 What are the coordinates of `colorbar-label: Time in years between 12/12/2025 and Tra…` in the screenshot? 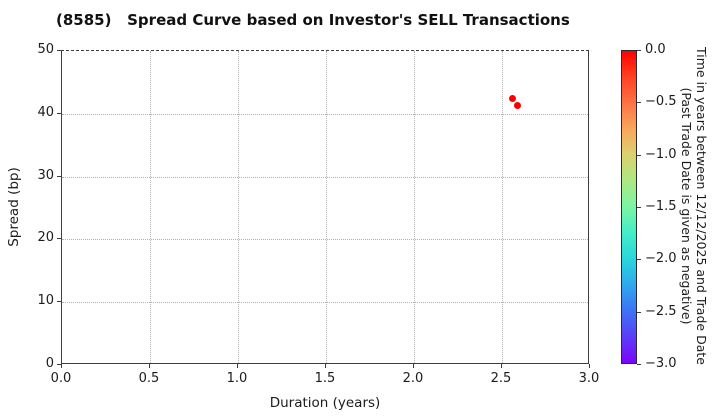 It's located at (694, 206).